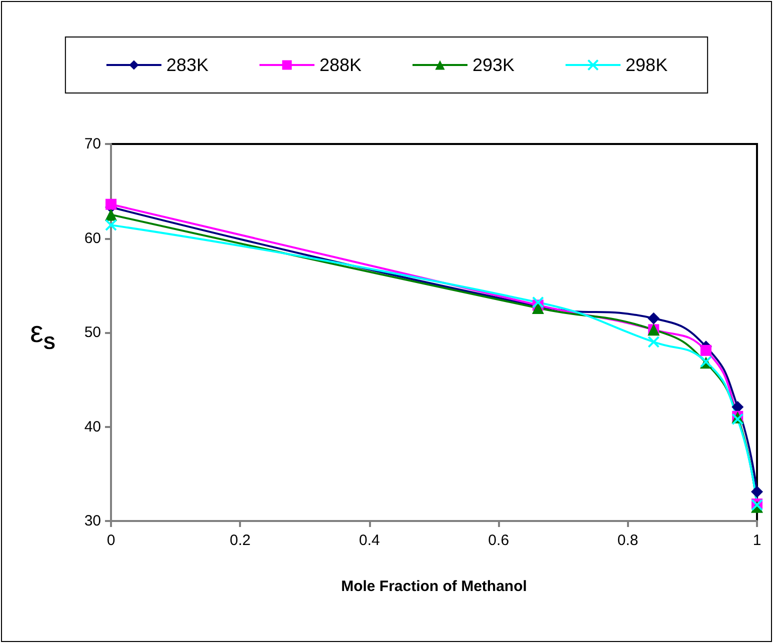 The width and height of the screenshot is (773, 643). I want to click on x-tick-label: 1, so click(757, 540).